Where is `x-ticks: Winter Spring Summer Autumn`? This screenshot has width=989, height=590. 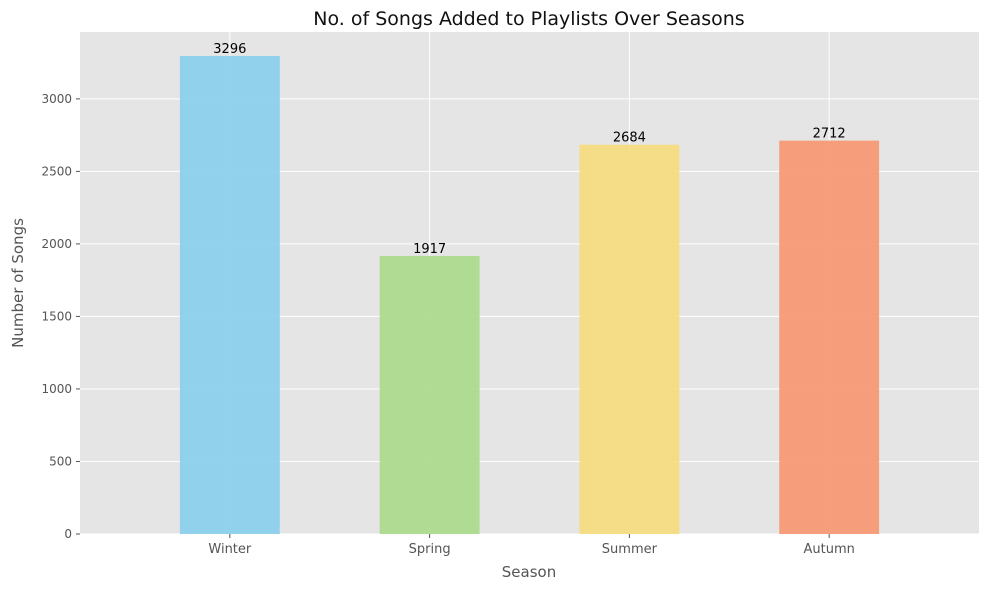
x-ticks: Winter Spring Summer Autumn is located at coordinates (531, 545).